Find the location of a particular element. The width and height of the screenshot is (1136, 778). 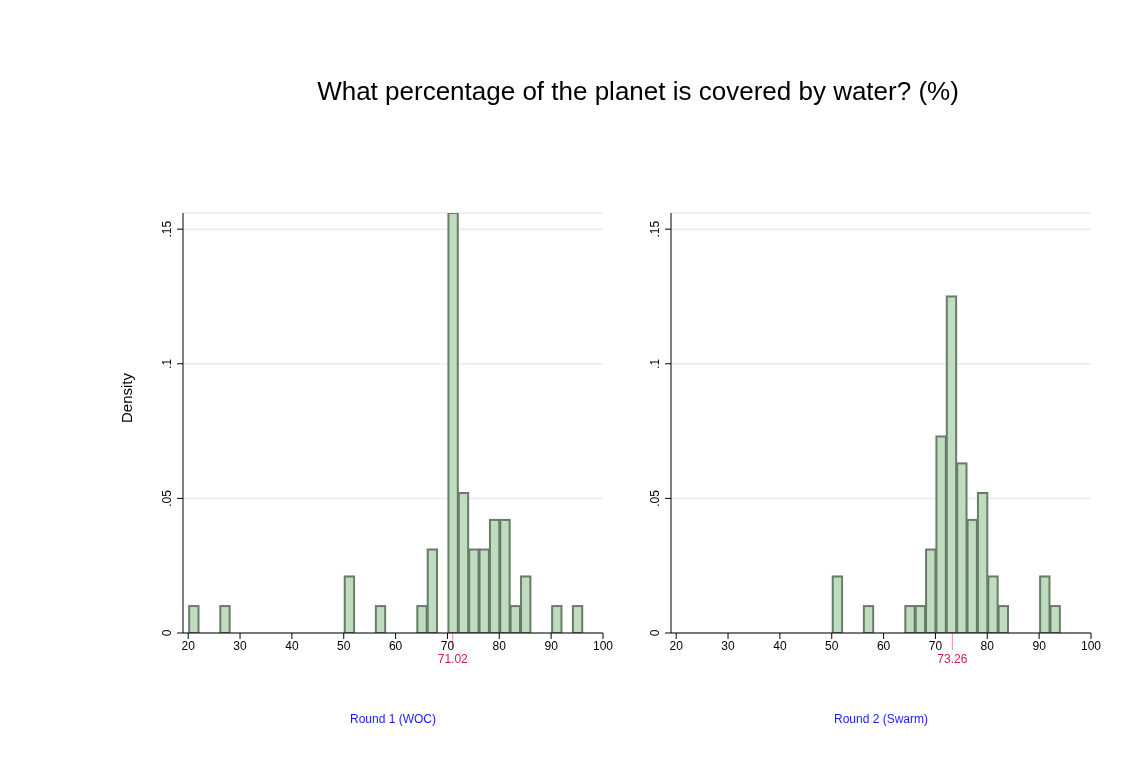

ref-line-label: 73.26 is located at coordinates (952, 659).